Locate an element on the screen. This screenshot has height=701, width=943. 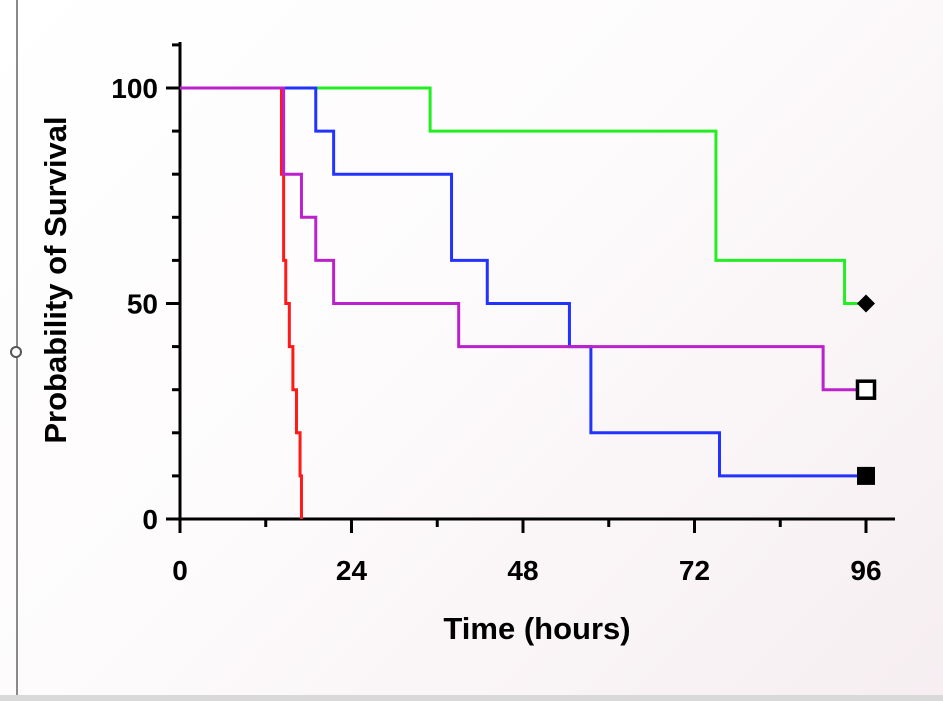
x-tick-label: 0 is located at coordinates (180, 570).